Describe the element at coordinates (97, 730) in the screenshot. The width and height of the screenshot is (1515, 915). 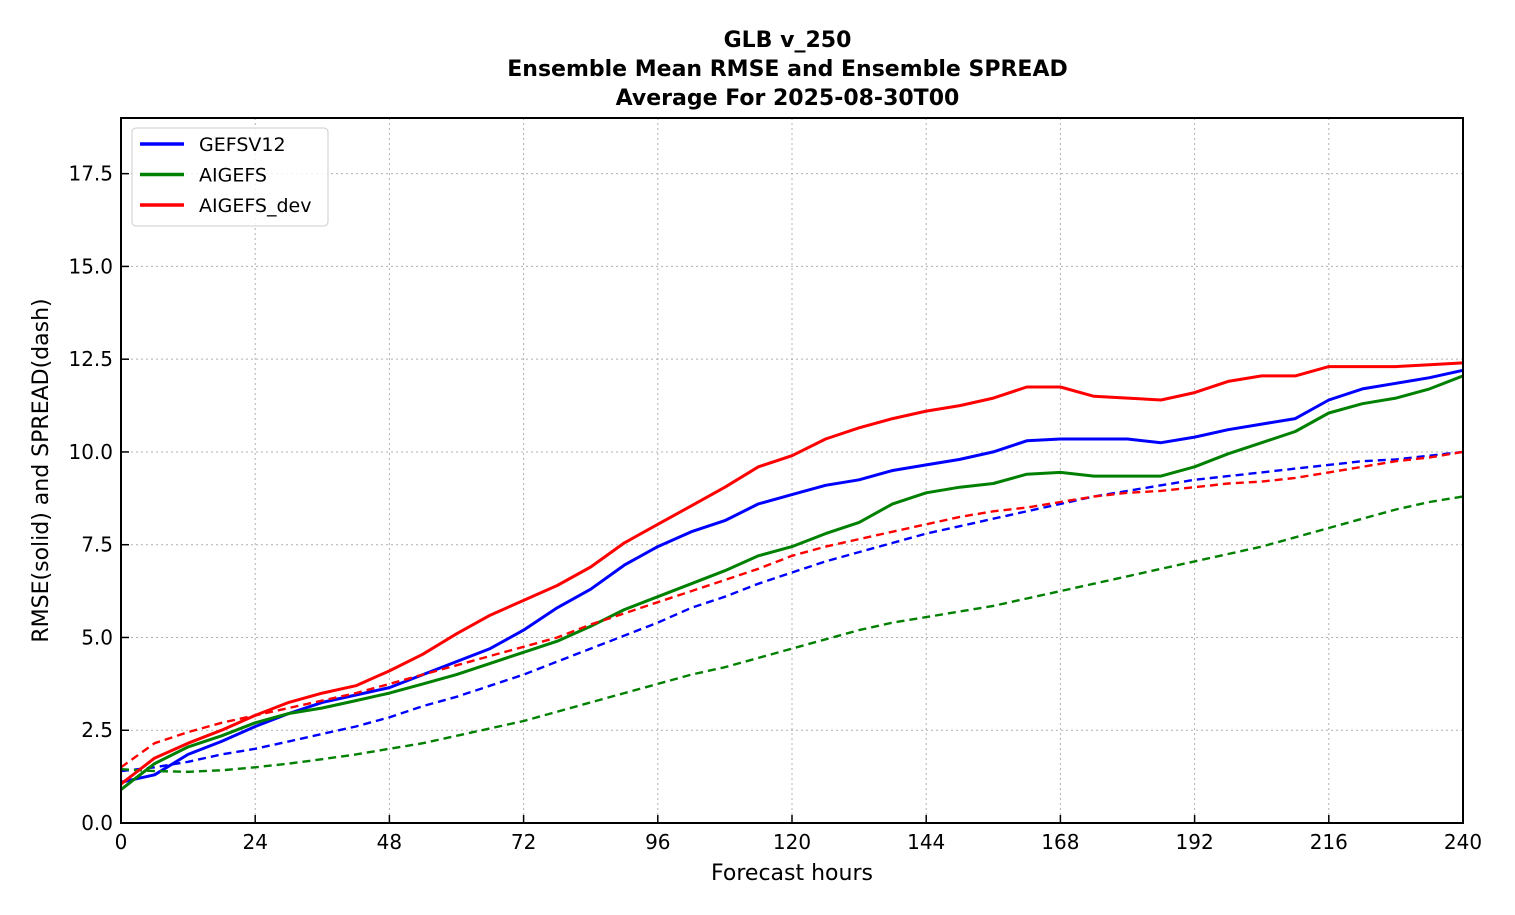
I see `y-tick-label: 2.5` at that location.